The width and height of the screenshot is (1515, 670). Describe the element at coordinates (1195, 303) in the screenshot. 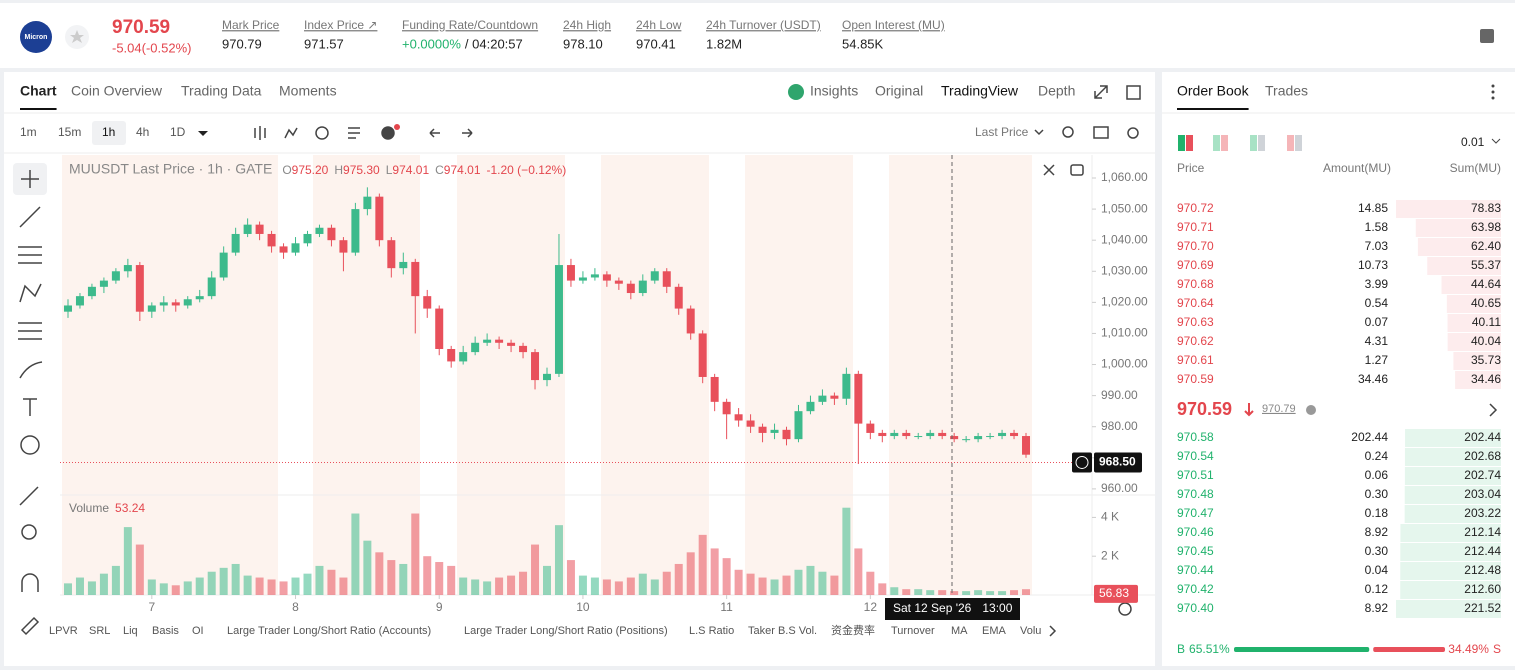

I see `book-price: 970.64` at that location.